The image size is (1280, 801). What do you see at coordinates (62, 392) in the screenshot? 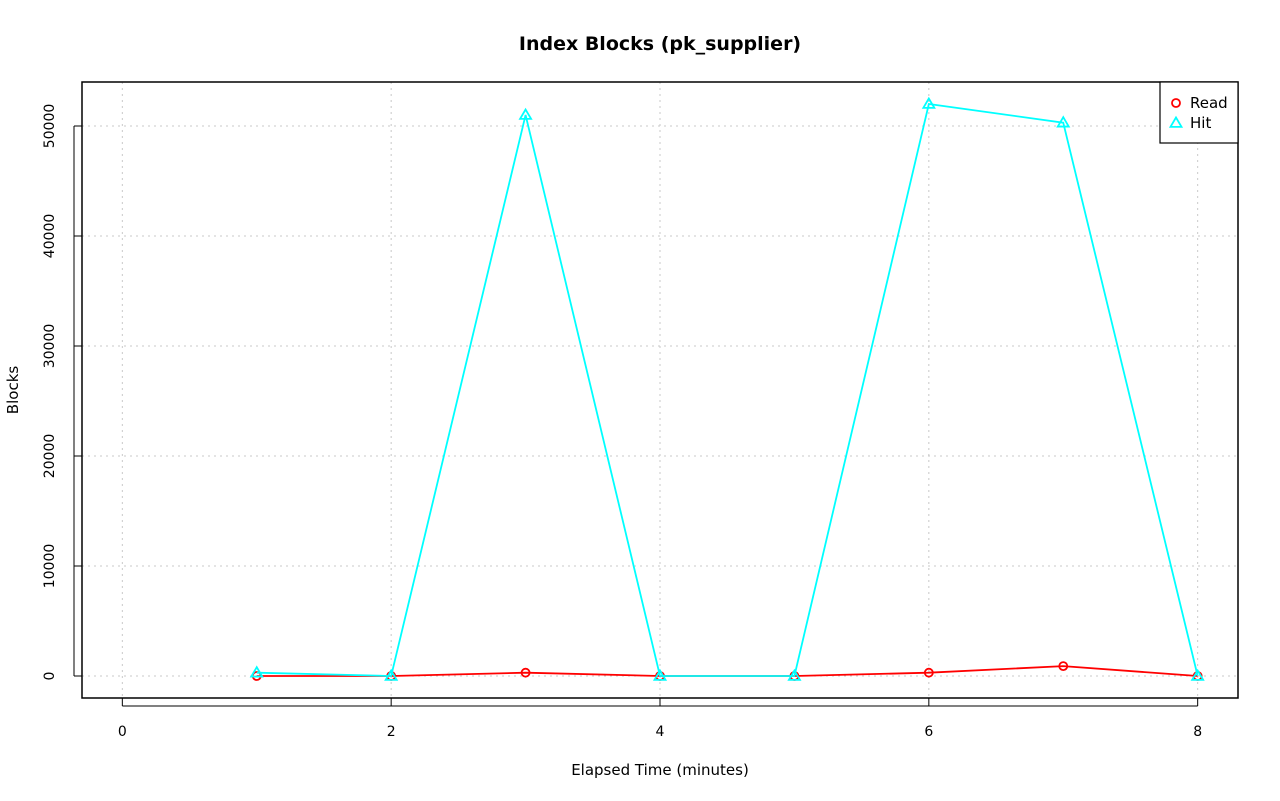
I see `y-axis: 0 10000 20000 30000 40000 50000` at bounding box center [62, 392].